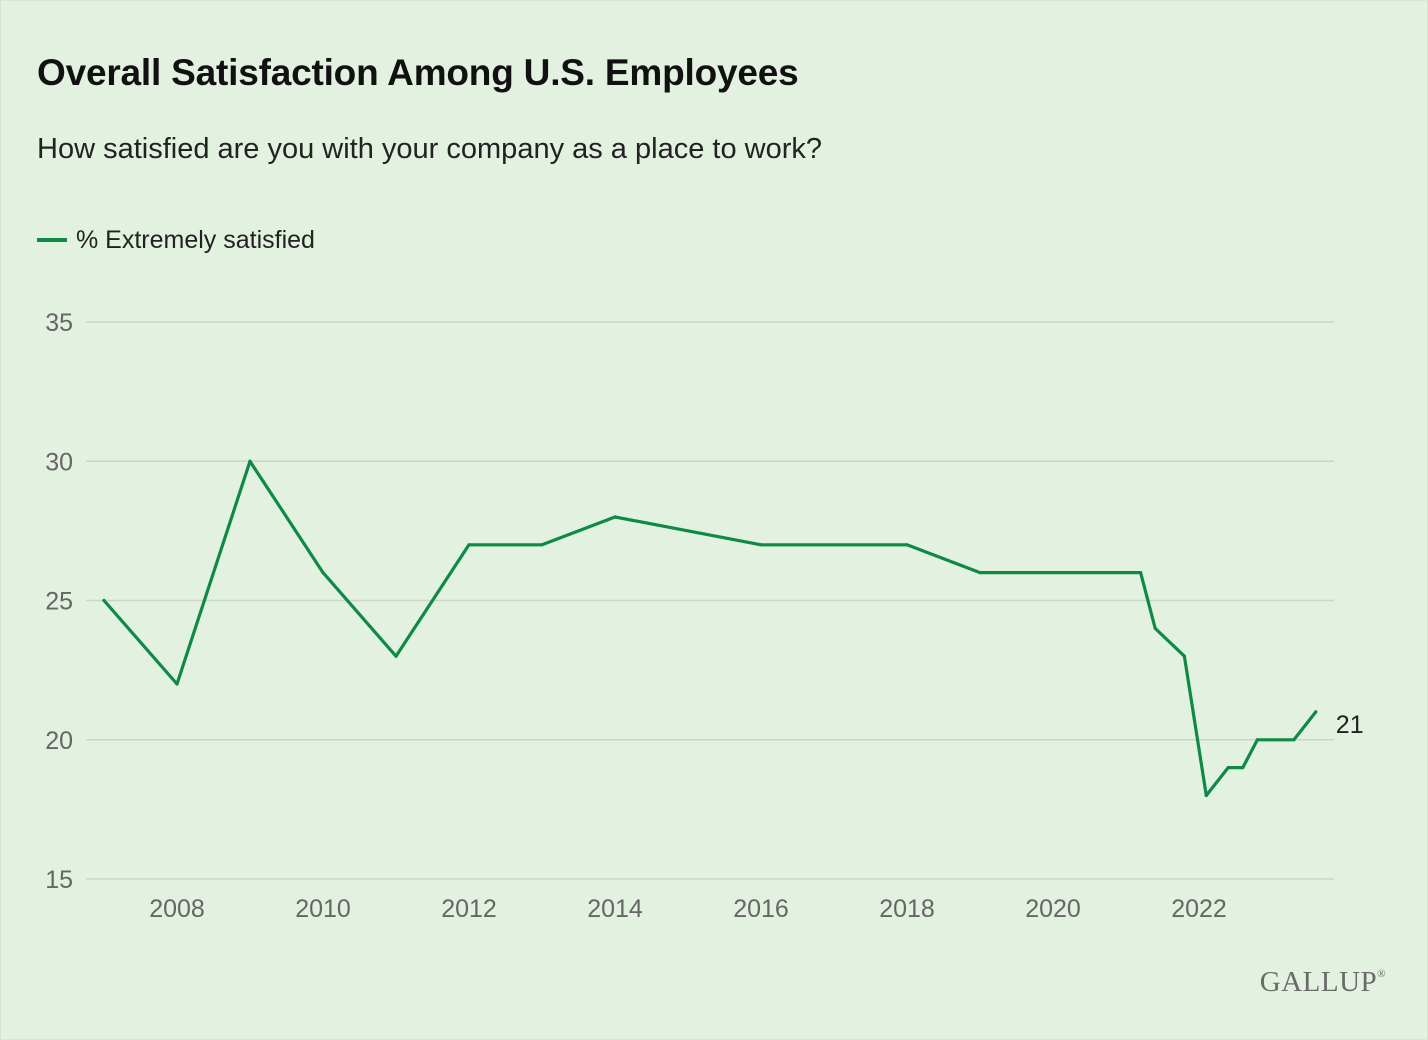 This screenshot has width=1428, height=1040. I want to click on legend: % Extremely satisfied, so click(176, 240).